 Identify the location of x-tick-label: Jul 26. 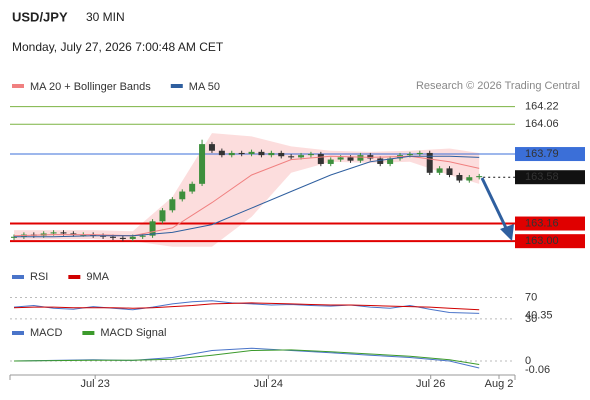
(430, 384).